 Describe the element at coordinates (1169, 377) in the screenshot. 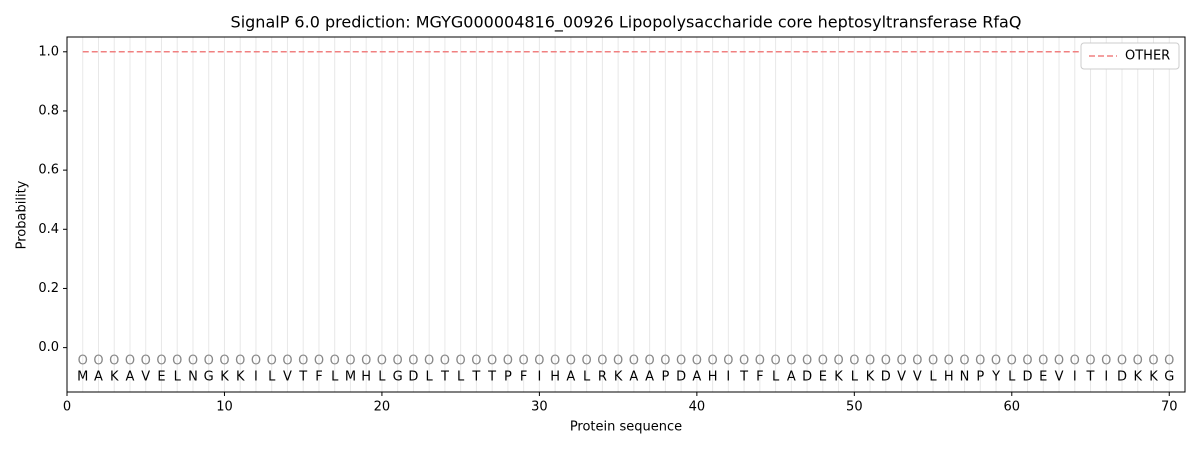

I see `residue-label: G` at that location.